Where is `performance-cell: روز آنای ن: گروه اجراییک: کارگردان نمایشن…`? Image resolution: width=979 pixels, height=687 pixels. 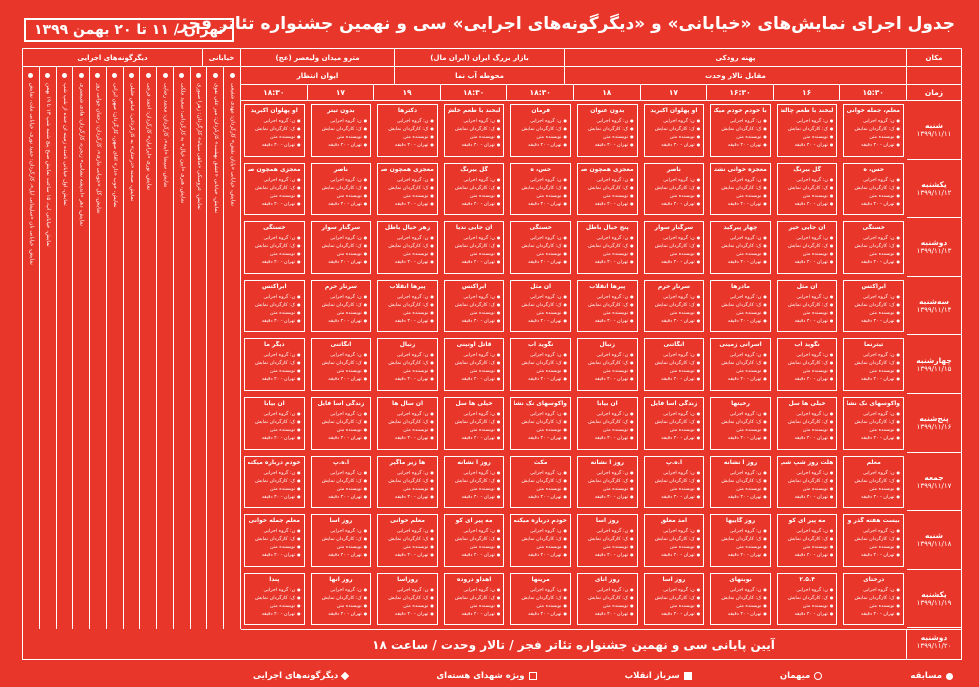
performance-cell: روز آنای ن: گروه اجراییک: کارگردان نمایشن… is located at coordinates (607, 599).